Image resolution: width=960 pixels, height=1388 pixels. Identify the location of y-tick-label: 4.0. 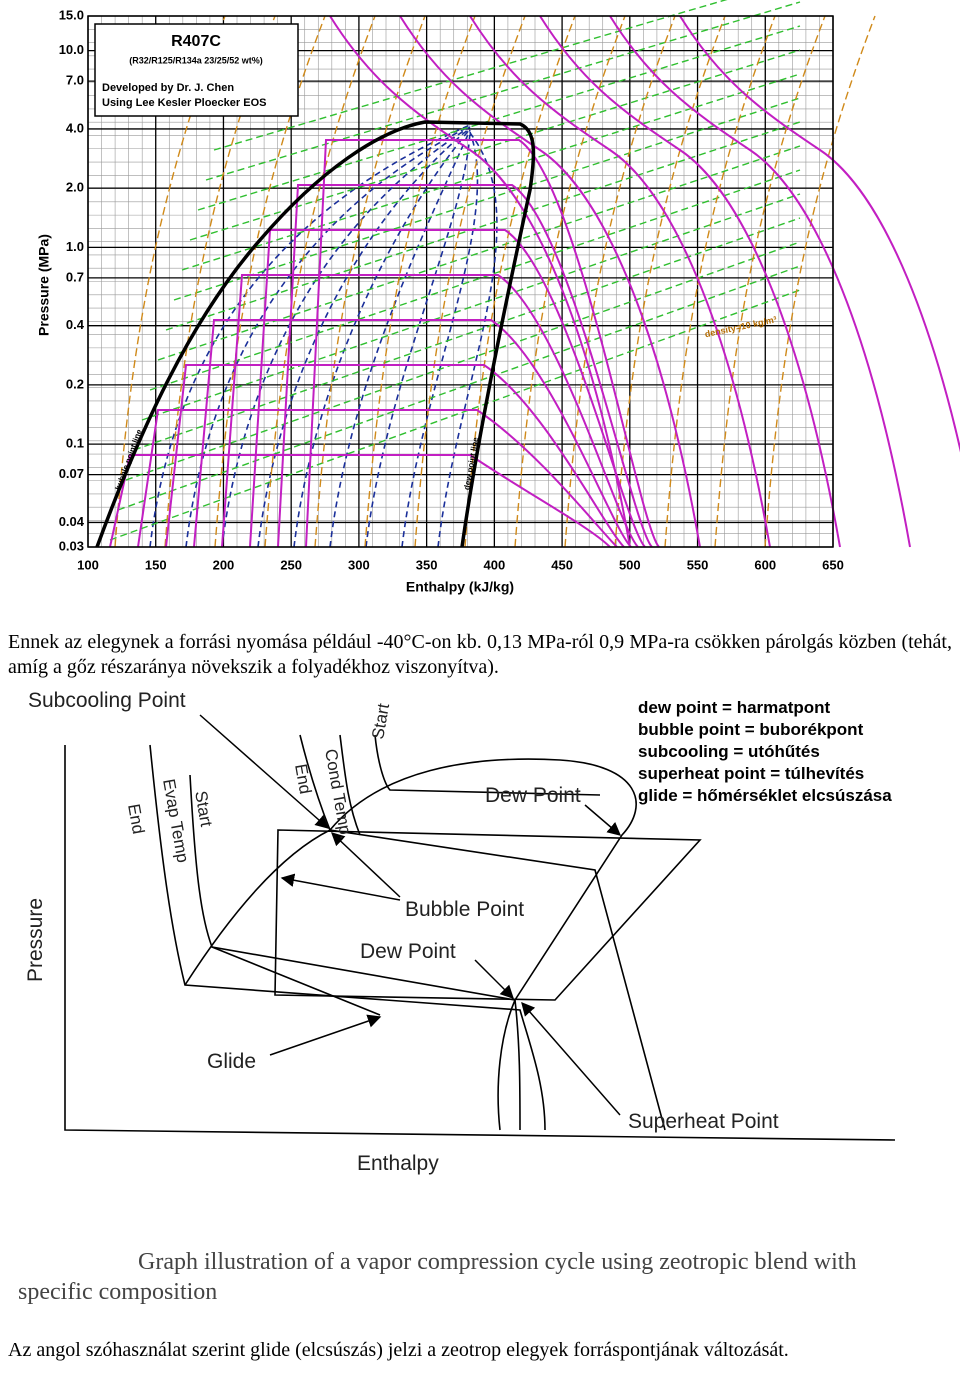
(75, 127).